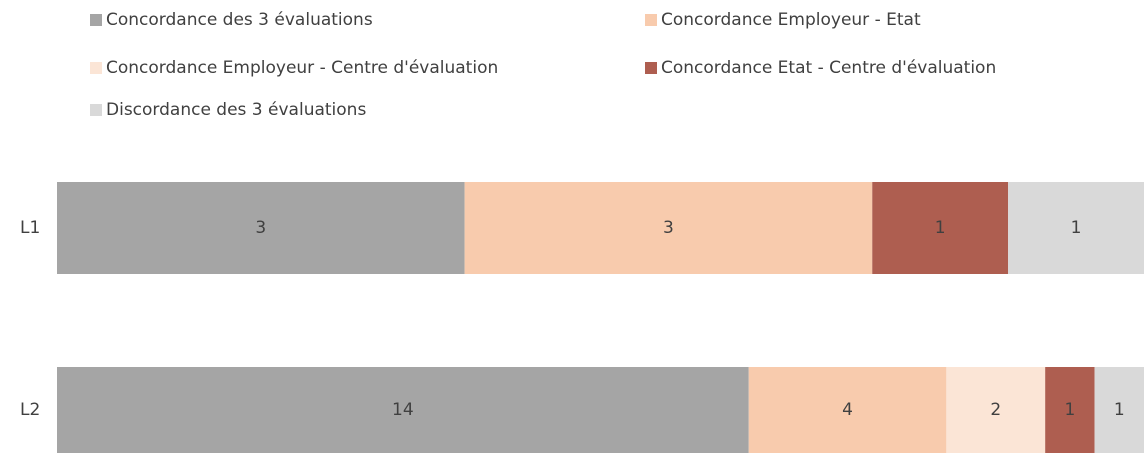  Describe the element at coordinates (30, 410) in the screenshot. I see `y-tick-label: L2` at that location.